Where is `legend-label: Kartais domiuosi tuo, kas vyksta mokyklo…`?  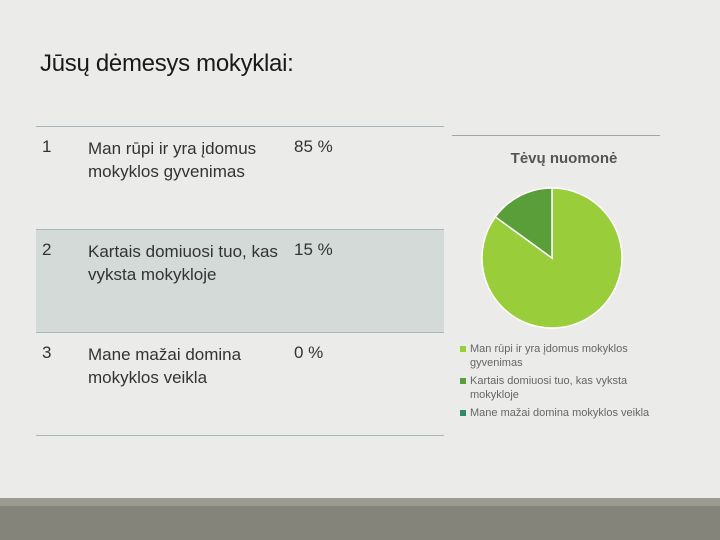 legend-label: Kartais domiuosi tuo, kas vyksta mokyklo… is located at coordinates (549, 388).